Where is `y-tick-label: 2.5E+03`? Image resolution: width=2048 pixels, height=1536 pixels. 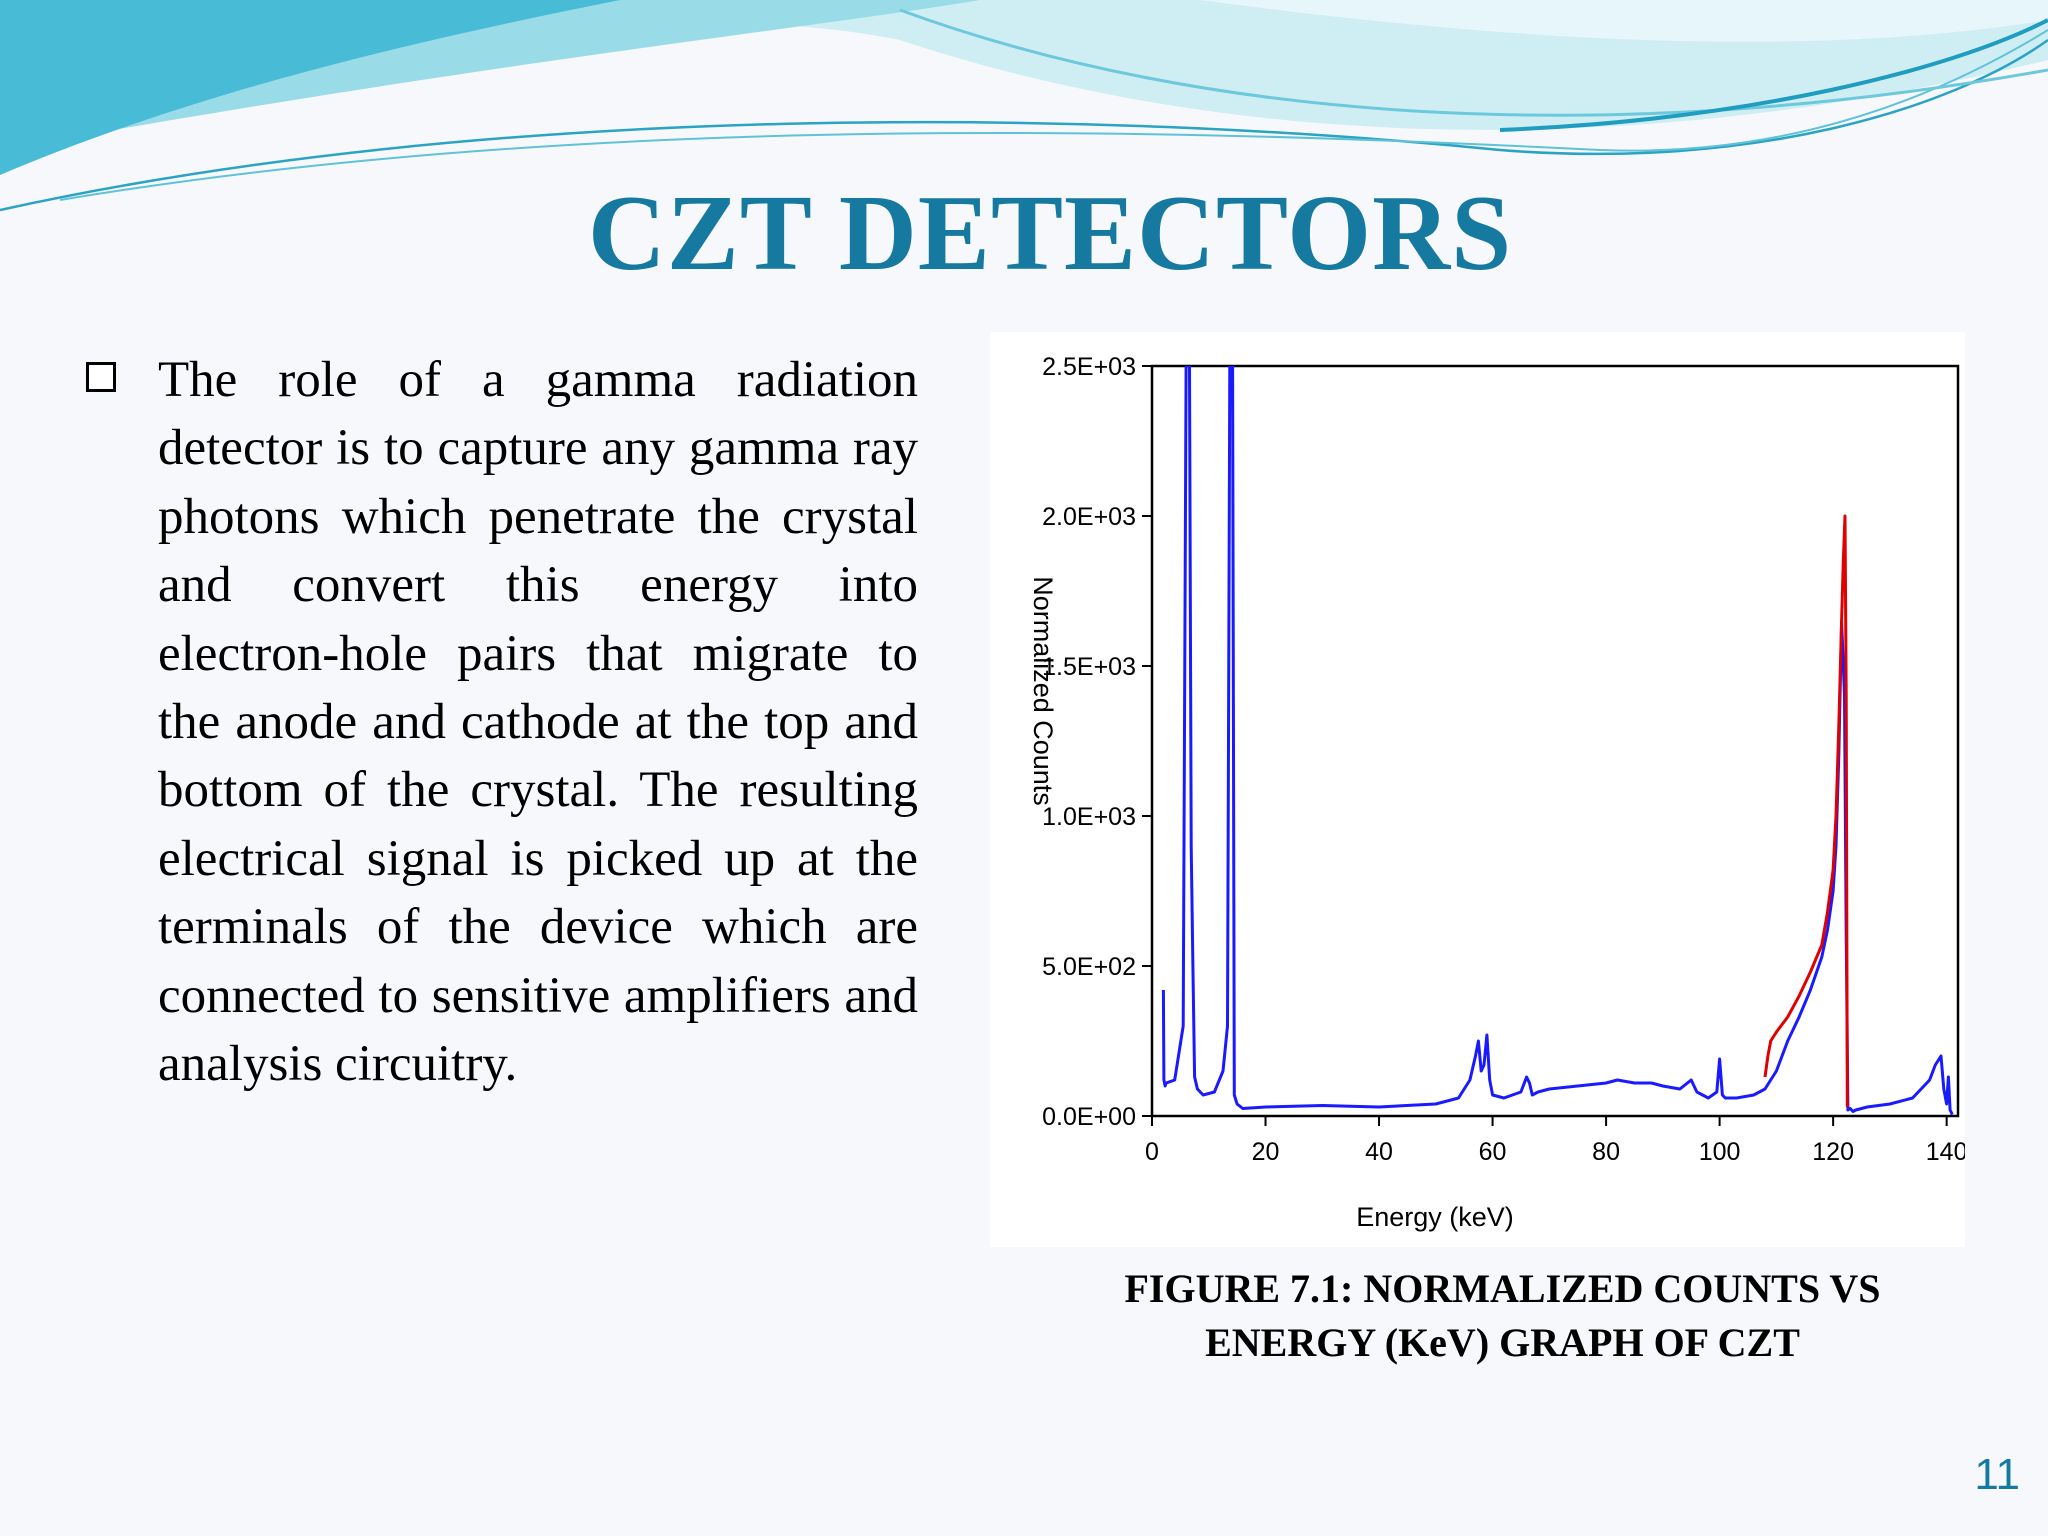 y-tick-label: 2.5E+03 is located at coordinates (1089, 367).